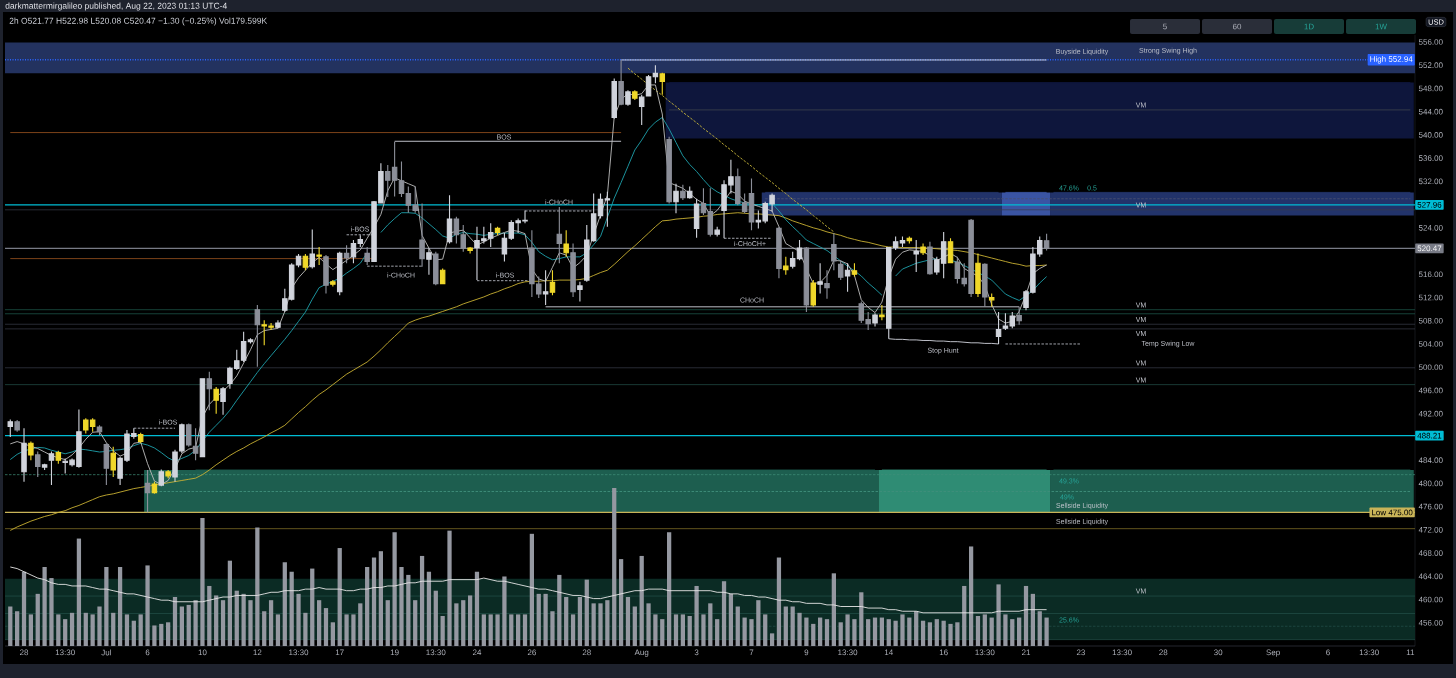 The image size is (1456, 678). I want to click on x-tick-label: 14, so click(888, 652).